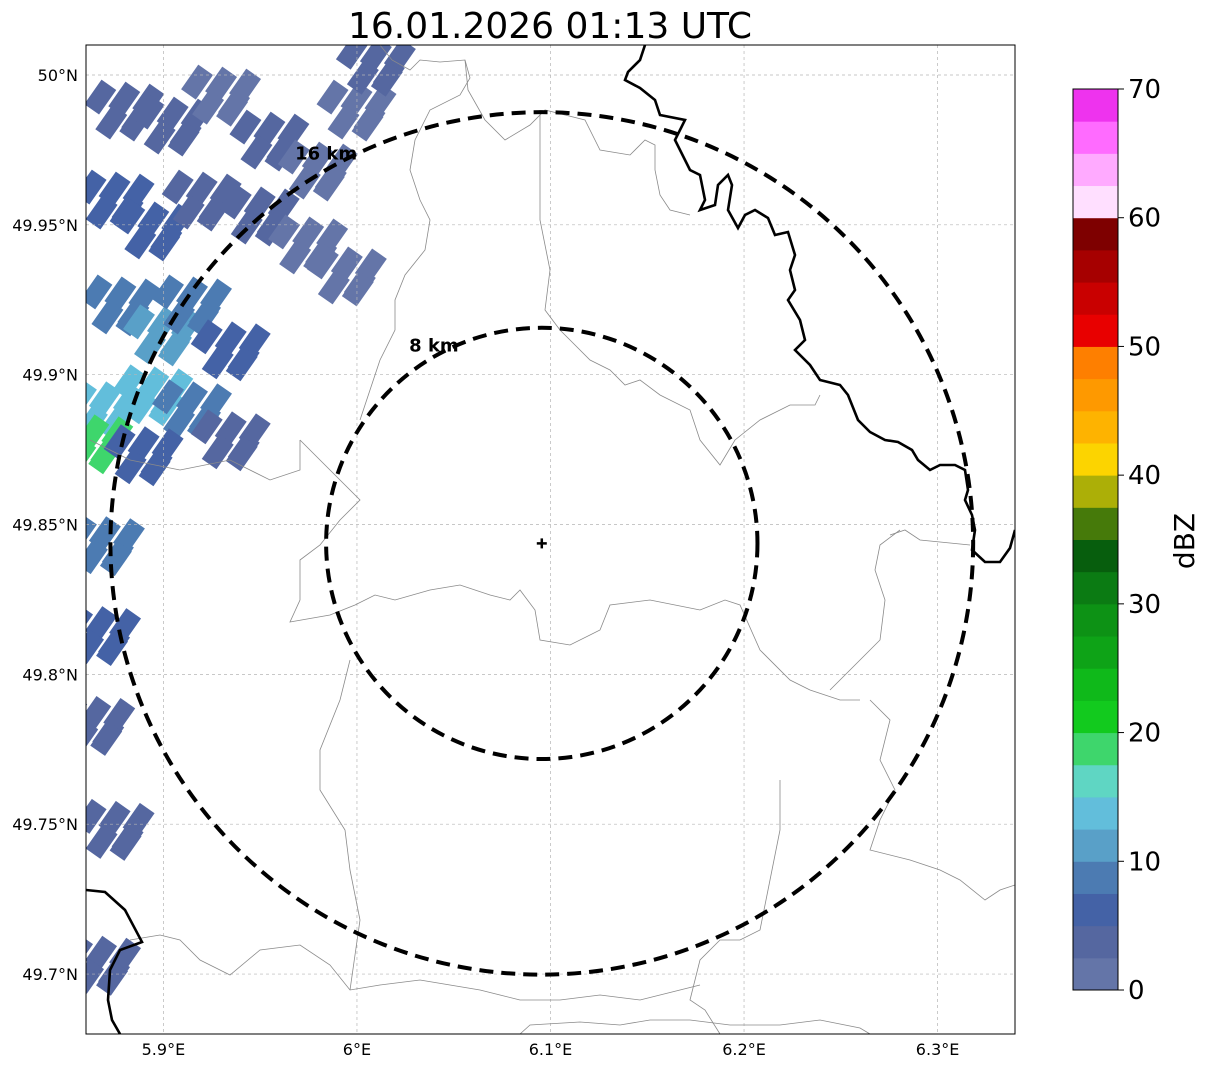 Image resolution: width=1207 pixels, height=1069 pixels. What do you see at coordinates (1144, 476) in the screenshot?
I see `colorbar-tick-label: 40` at bounding box center [1144, 476].